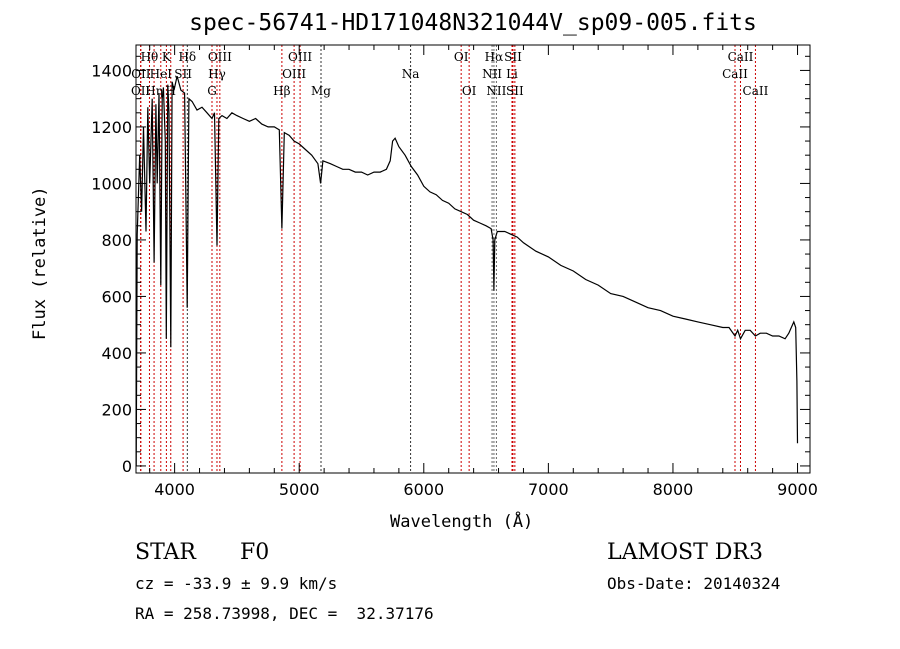 The image size is (900, 649). What do you see at coordinates (116, 240) in the screenshot?
I see `y-tick-label: 800` at bounding box center [116, 240].